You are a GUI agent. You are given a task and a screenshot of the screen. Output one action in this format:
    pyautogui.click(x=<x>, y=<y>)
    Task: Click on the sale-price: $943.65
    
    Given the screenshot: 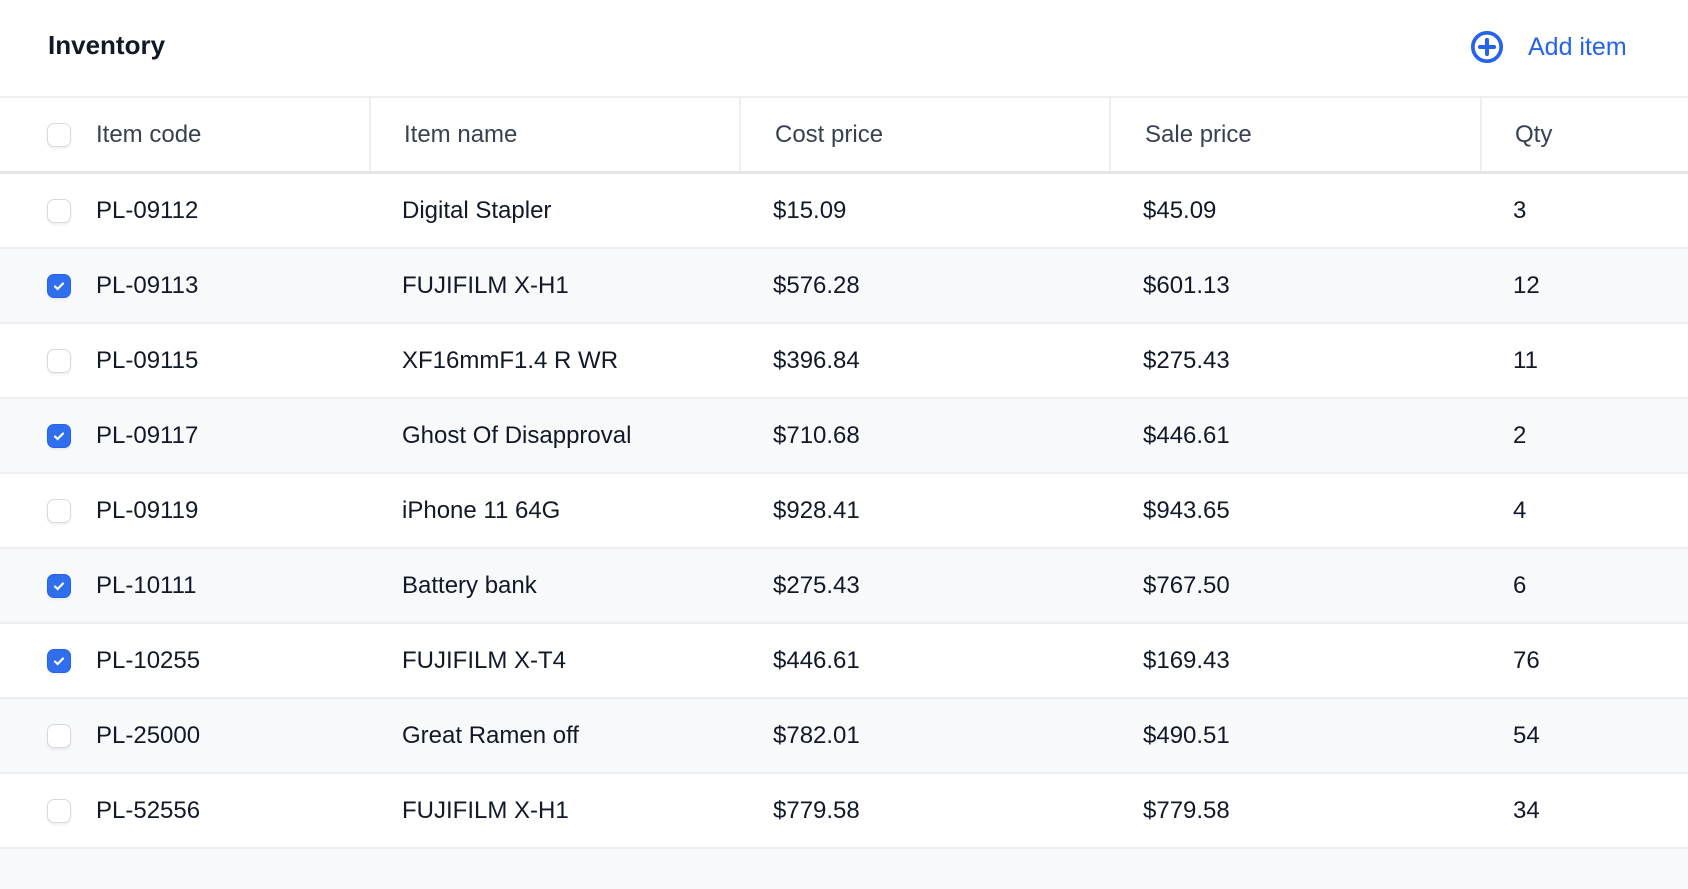 What is the action you would take?
    pyautogui.click(x=1186, y=510)
    